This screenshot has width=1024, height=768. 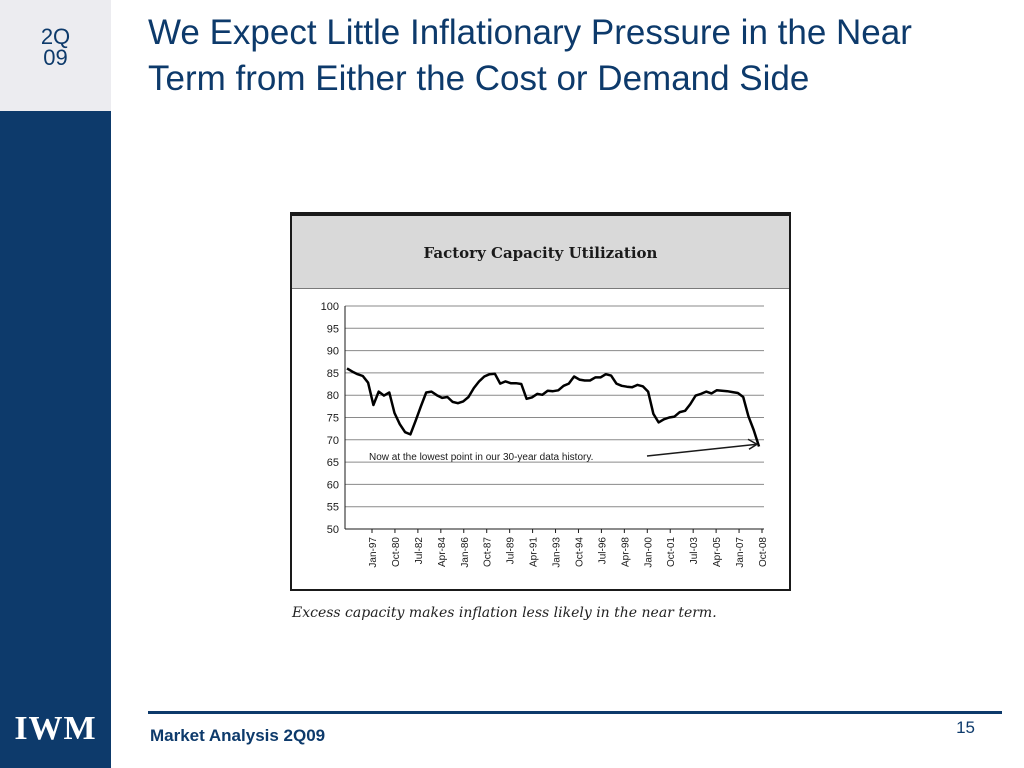 What do you see at coordinates (419, 551) in the screenshot?
I see `x-tick-label: Jul-82` at bounding box center [419, 551].